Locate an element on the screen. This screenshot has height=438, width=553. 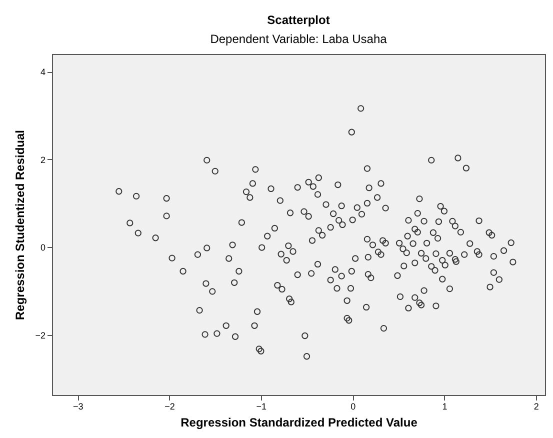
x-tick-label: 2 is located at coordinates (536, 407).